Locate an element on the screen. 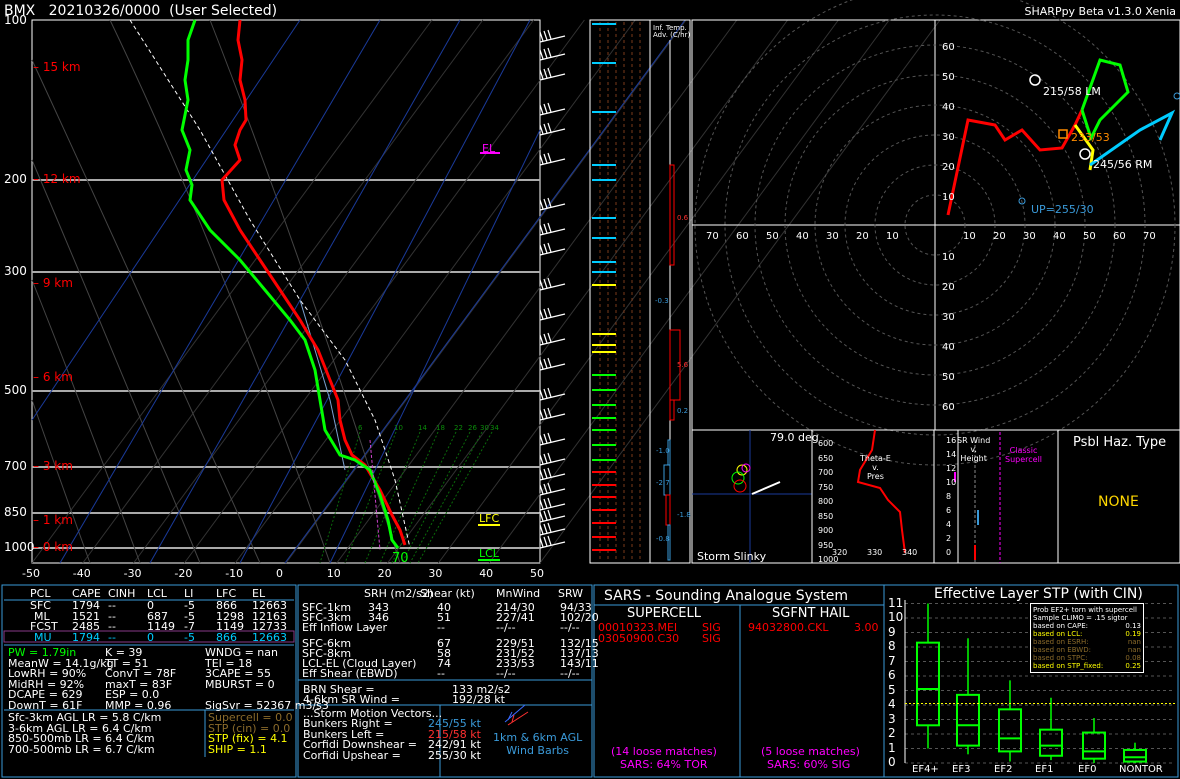 The image size is (1180, 779). brn-shear-value: 133 m2/s2 is located at coordinates (481, 689).